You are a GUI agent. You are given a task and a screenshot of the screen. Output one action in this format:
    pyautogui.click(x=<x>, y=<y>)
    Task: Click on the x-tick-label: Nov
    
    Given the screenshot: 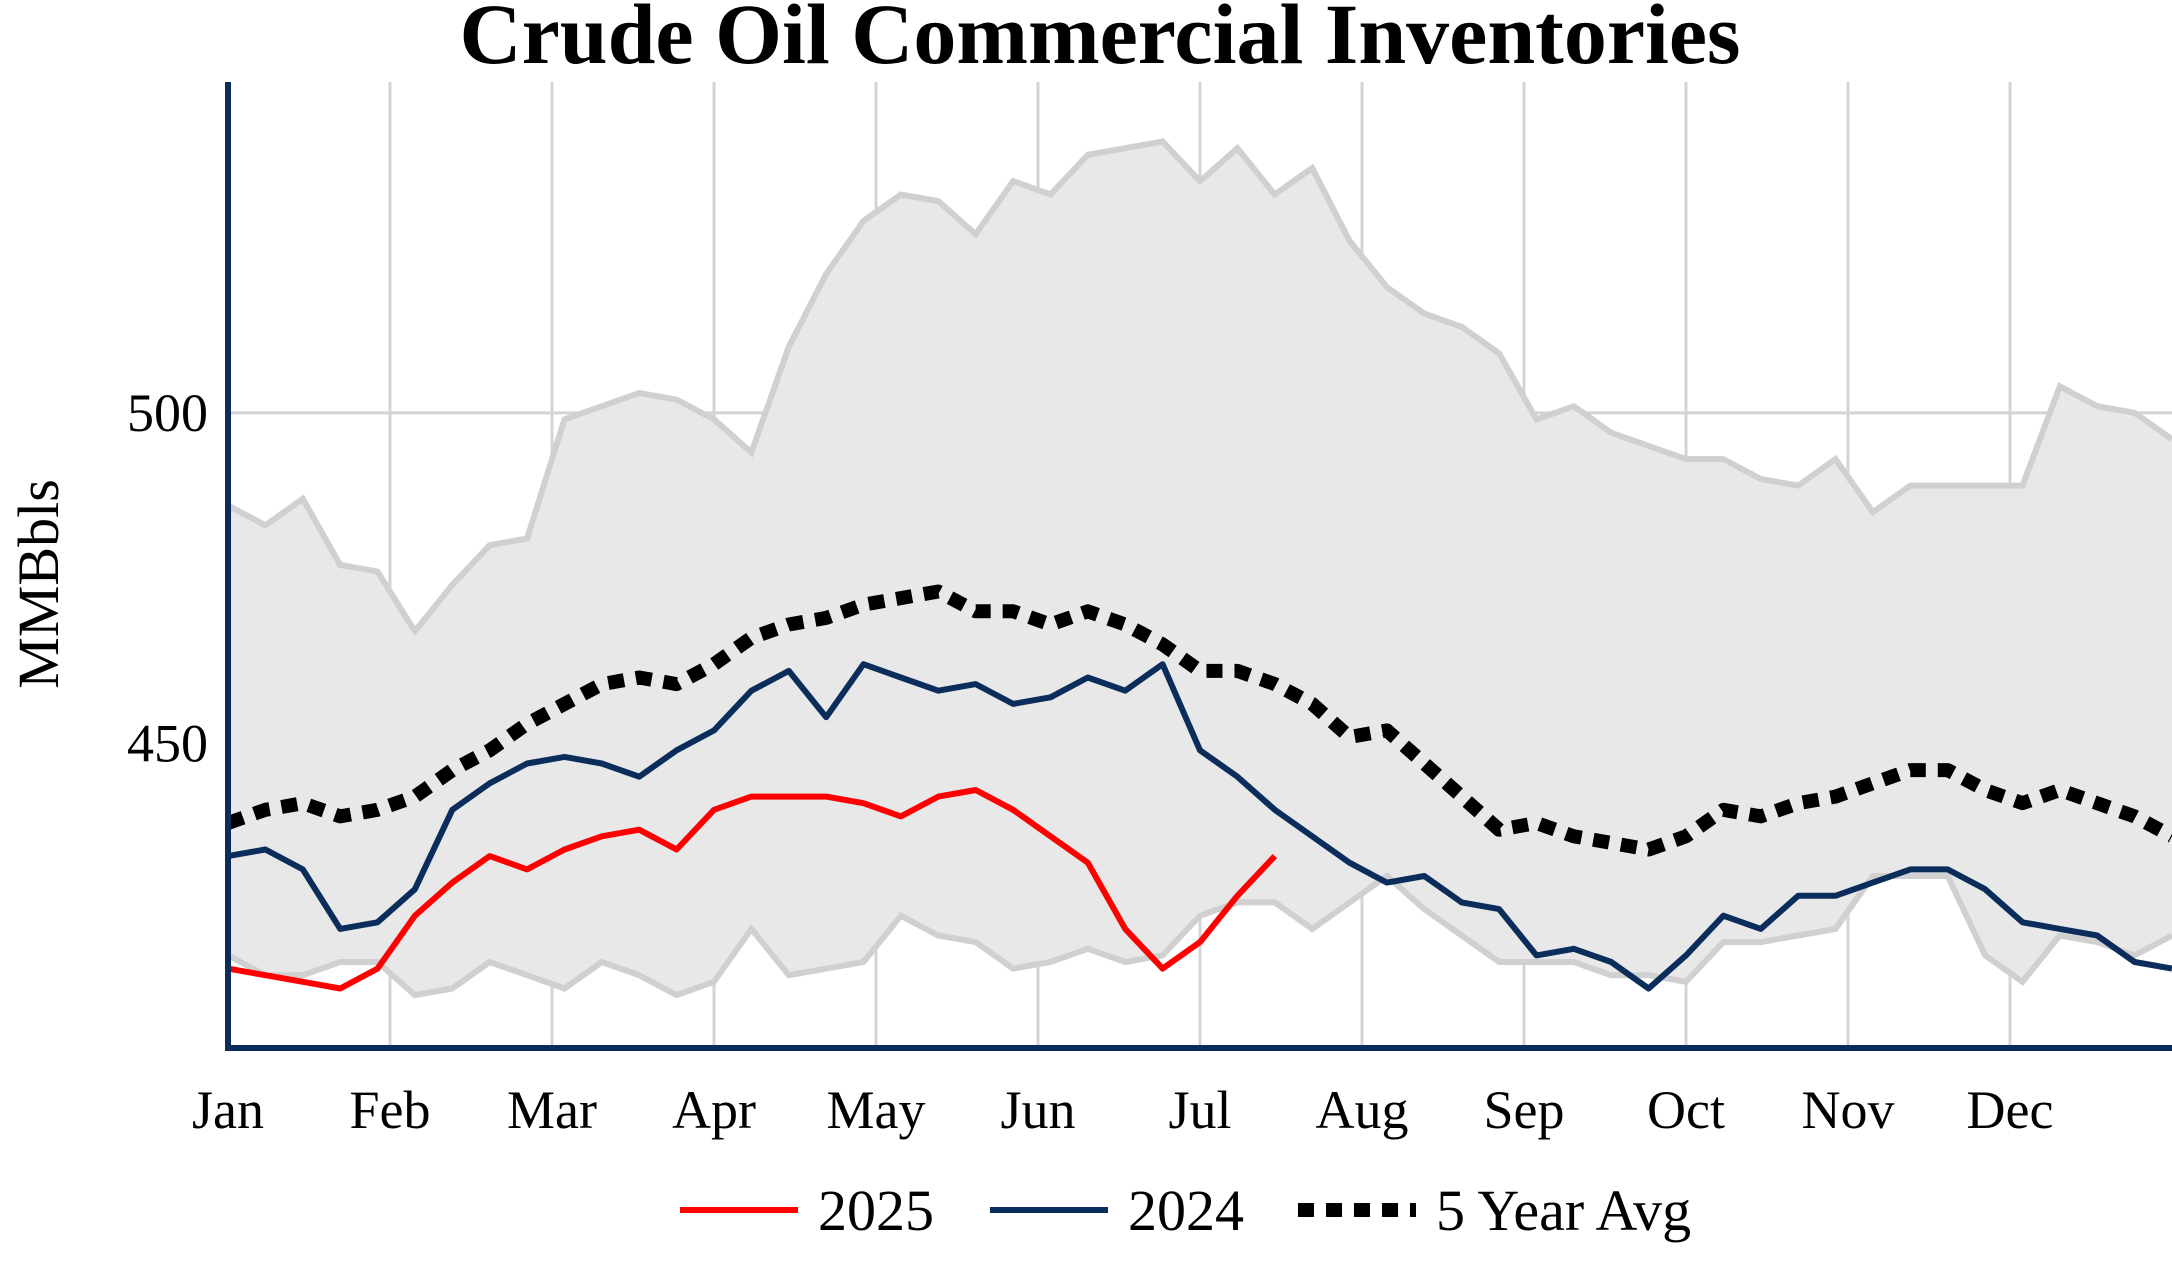 What is the action you would take?
    pyautogui.click(x=1848, y=1110)
    